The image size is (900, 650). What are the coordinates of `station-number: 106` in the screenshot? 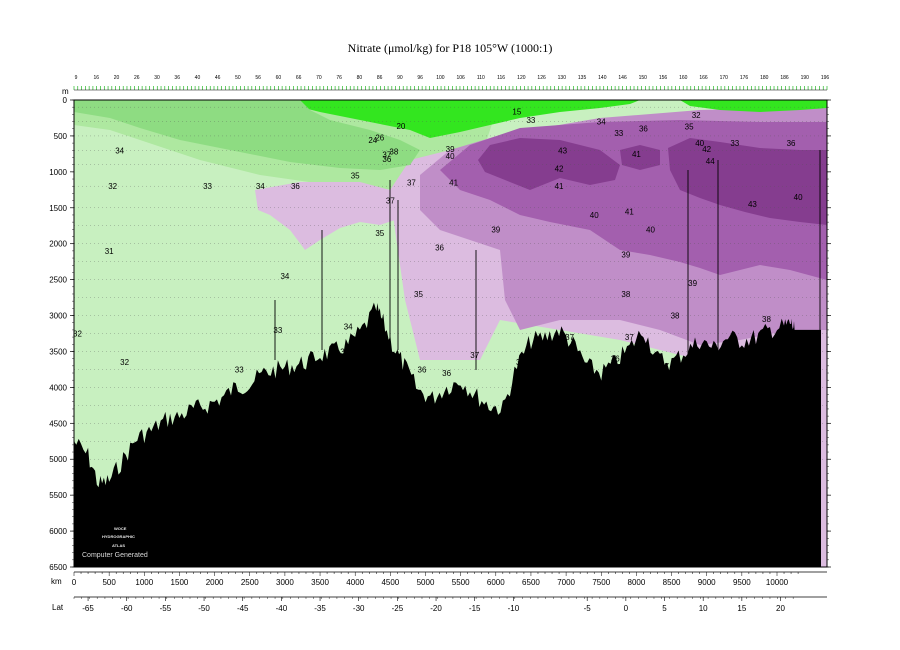 It's located at (460, 78).